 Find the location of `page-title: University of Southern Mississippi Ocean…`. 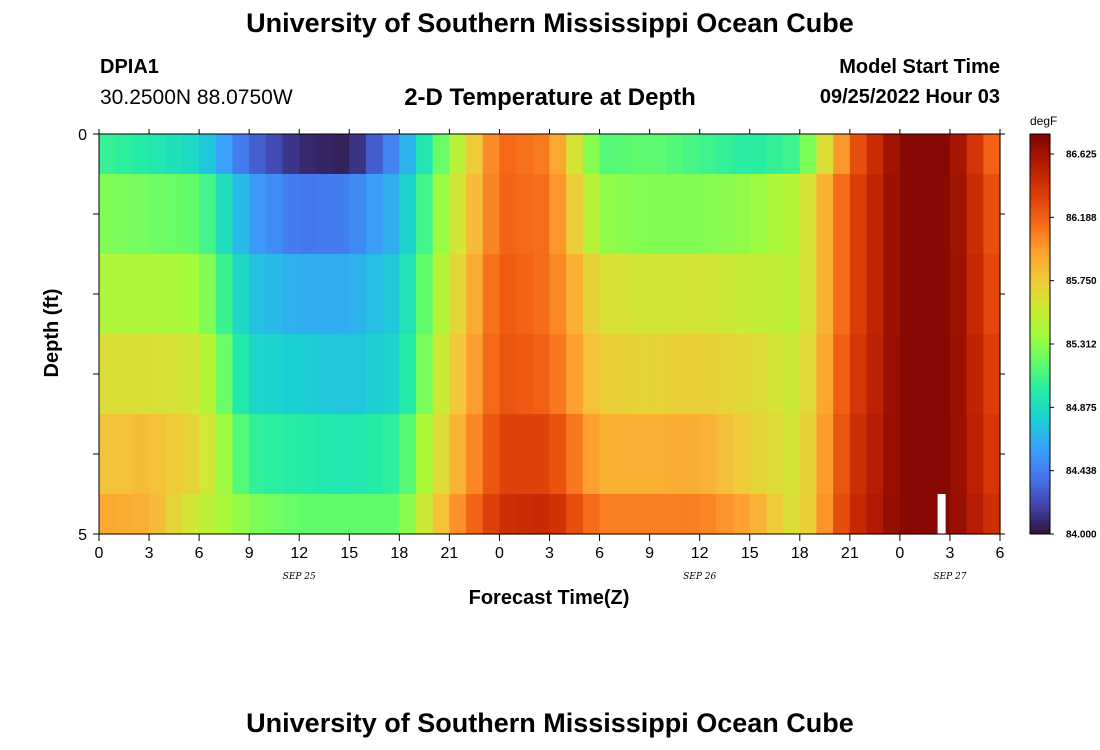

page-title: University of Southern Mississippi Ocean… is located at coordinates (550, 23).